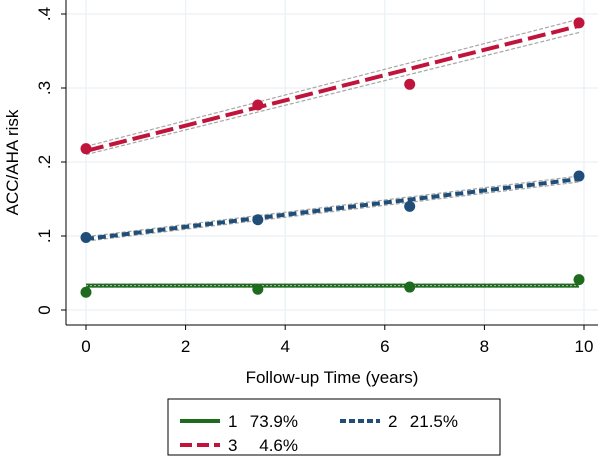  Describe the element at coordinates (332, 211) in the screenshot. I see `series-2-ci-lower` at that location.